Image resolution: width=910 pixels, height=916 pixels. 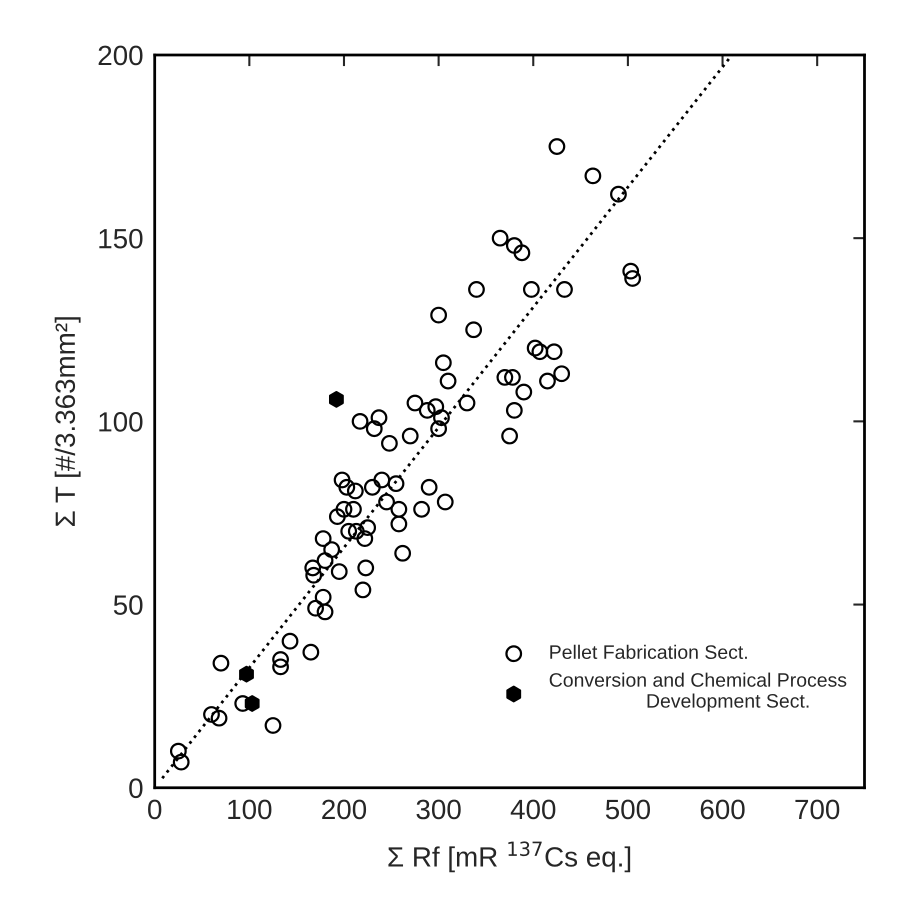 What do you see at coordinates (250, 810) in the screenshot?
I see `x-tick-label: 100` at bounding box center [250, 810].